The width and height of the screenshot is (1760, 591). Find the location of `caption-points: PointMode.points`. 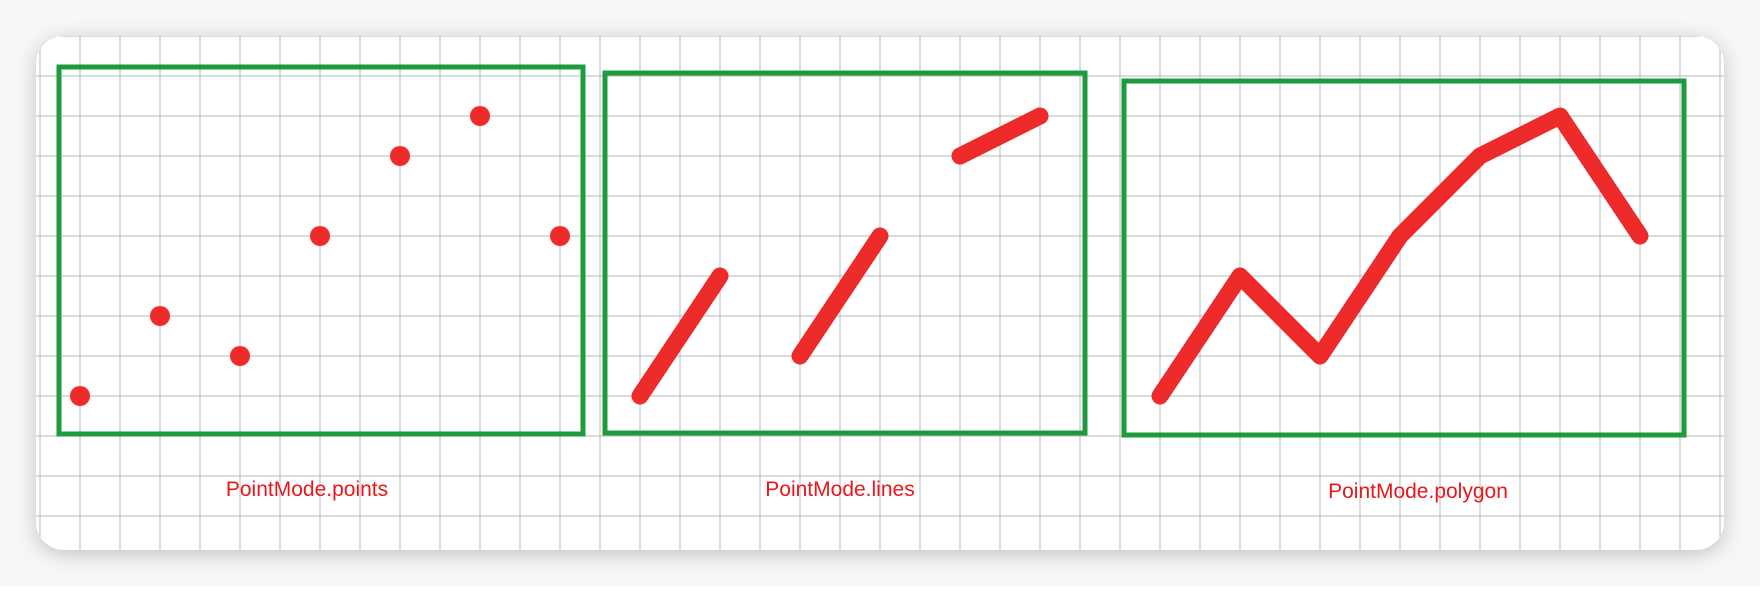

caption-points: PointMode.points is located at coordinates (307, 489).